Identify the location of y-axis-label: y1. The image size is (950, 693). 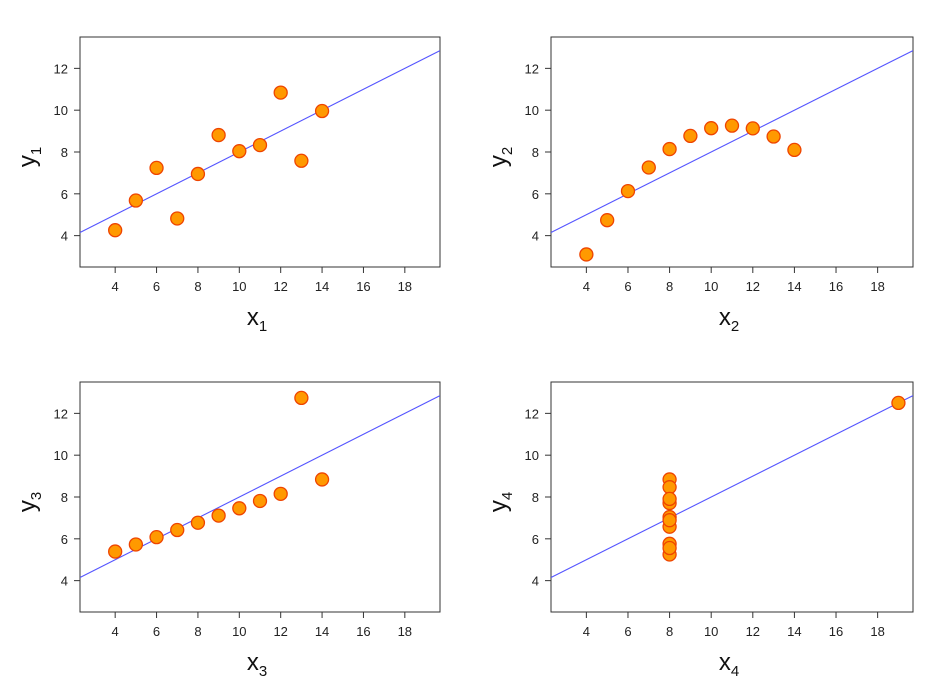
(29, 157).